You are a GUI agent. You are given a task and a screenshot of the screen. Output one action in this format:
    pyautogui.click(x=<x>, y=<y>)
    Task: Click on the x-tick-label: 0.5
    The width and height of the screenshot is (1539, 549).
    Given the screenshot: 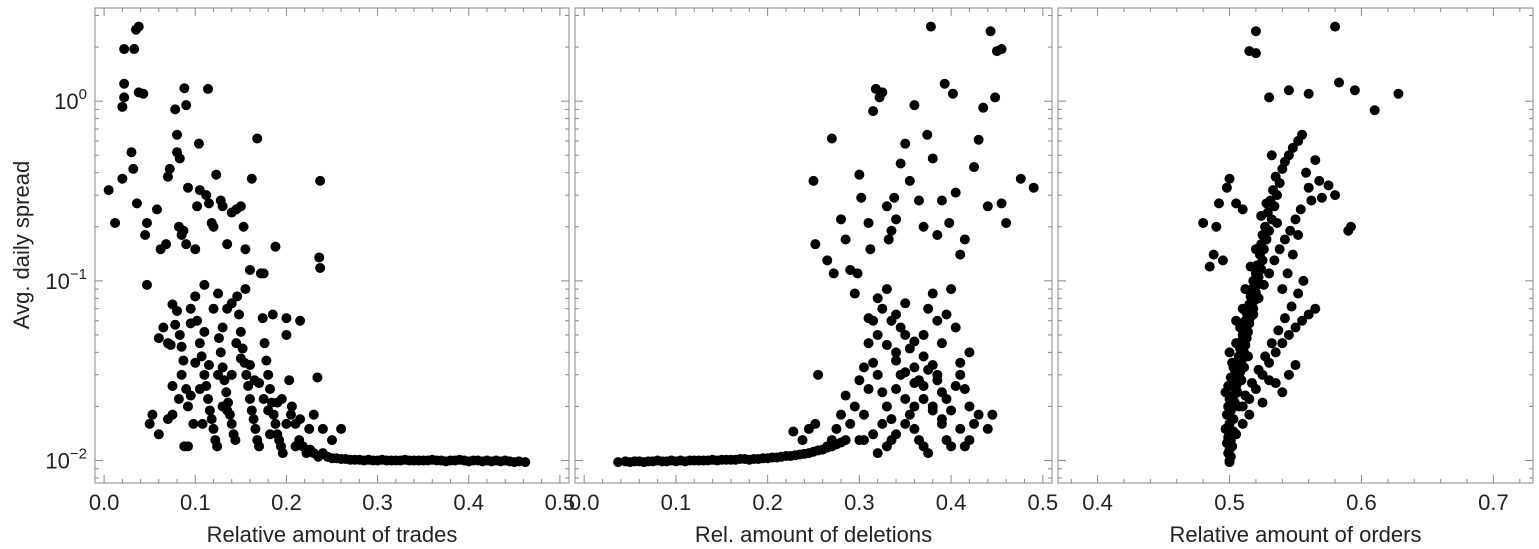 What is the action you would take?
    pyautogui.click(x=1229, y=502)
    